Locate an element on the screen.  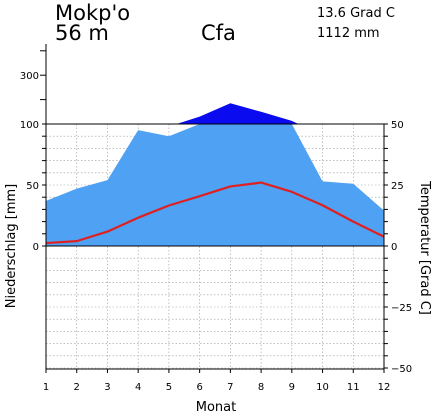
left-tick-label: 300 is located at coordinates (29, 76).